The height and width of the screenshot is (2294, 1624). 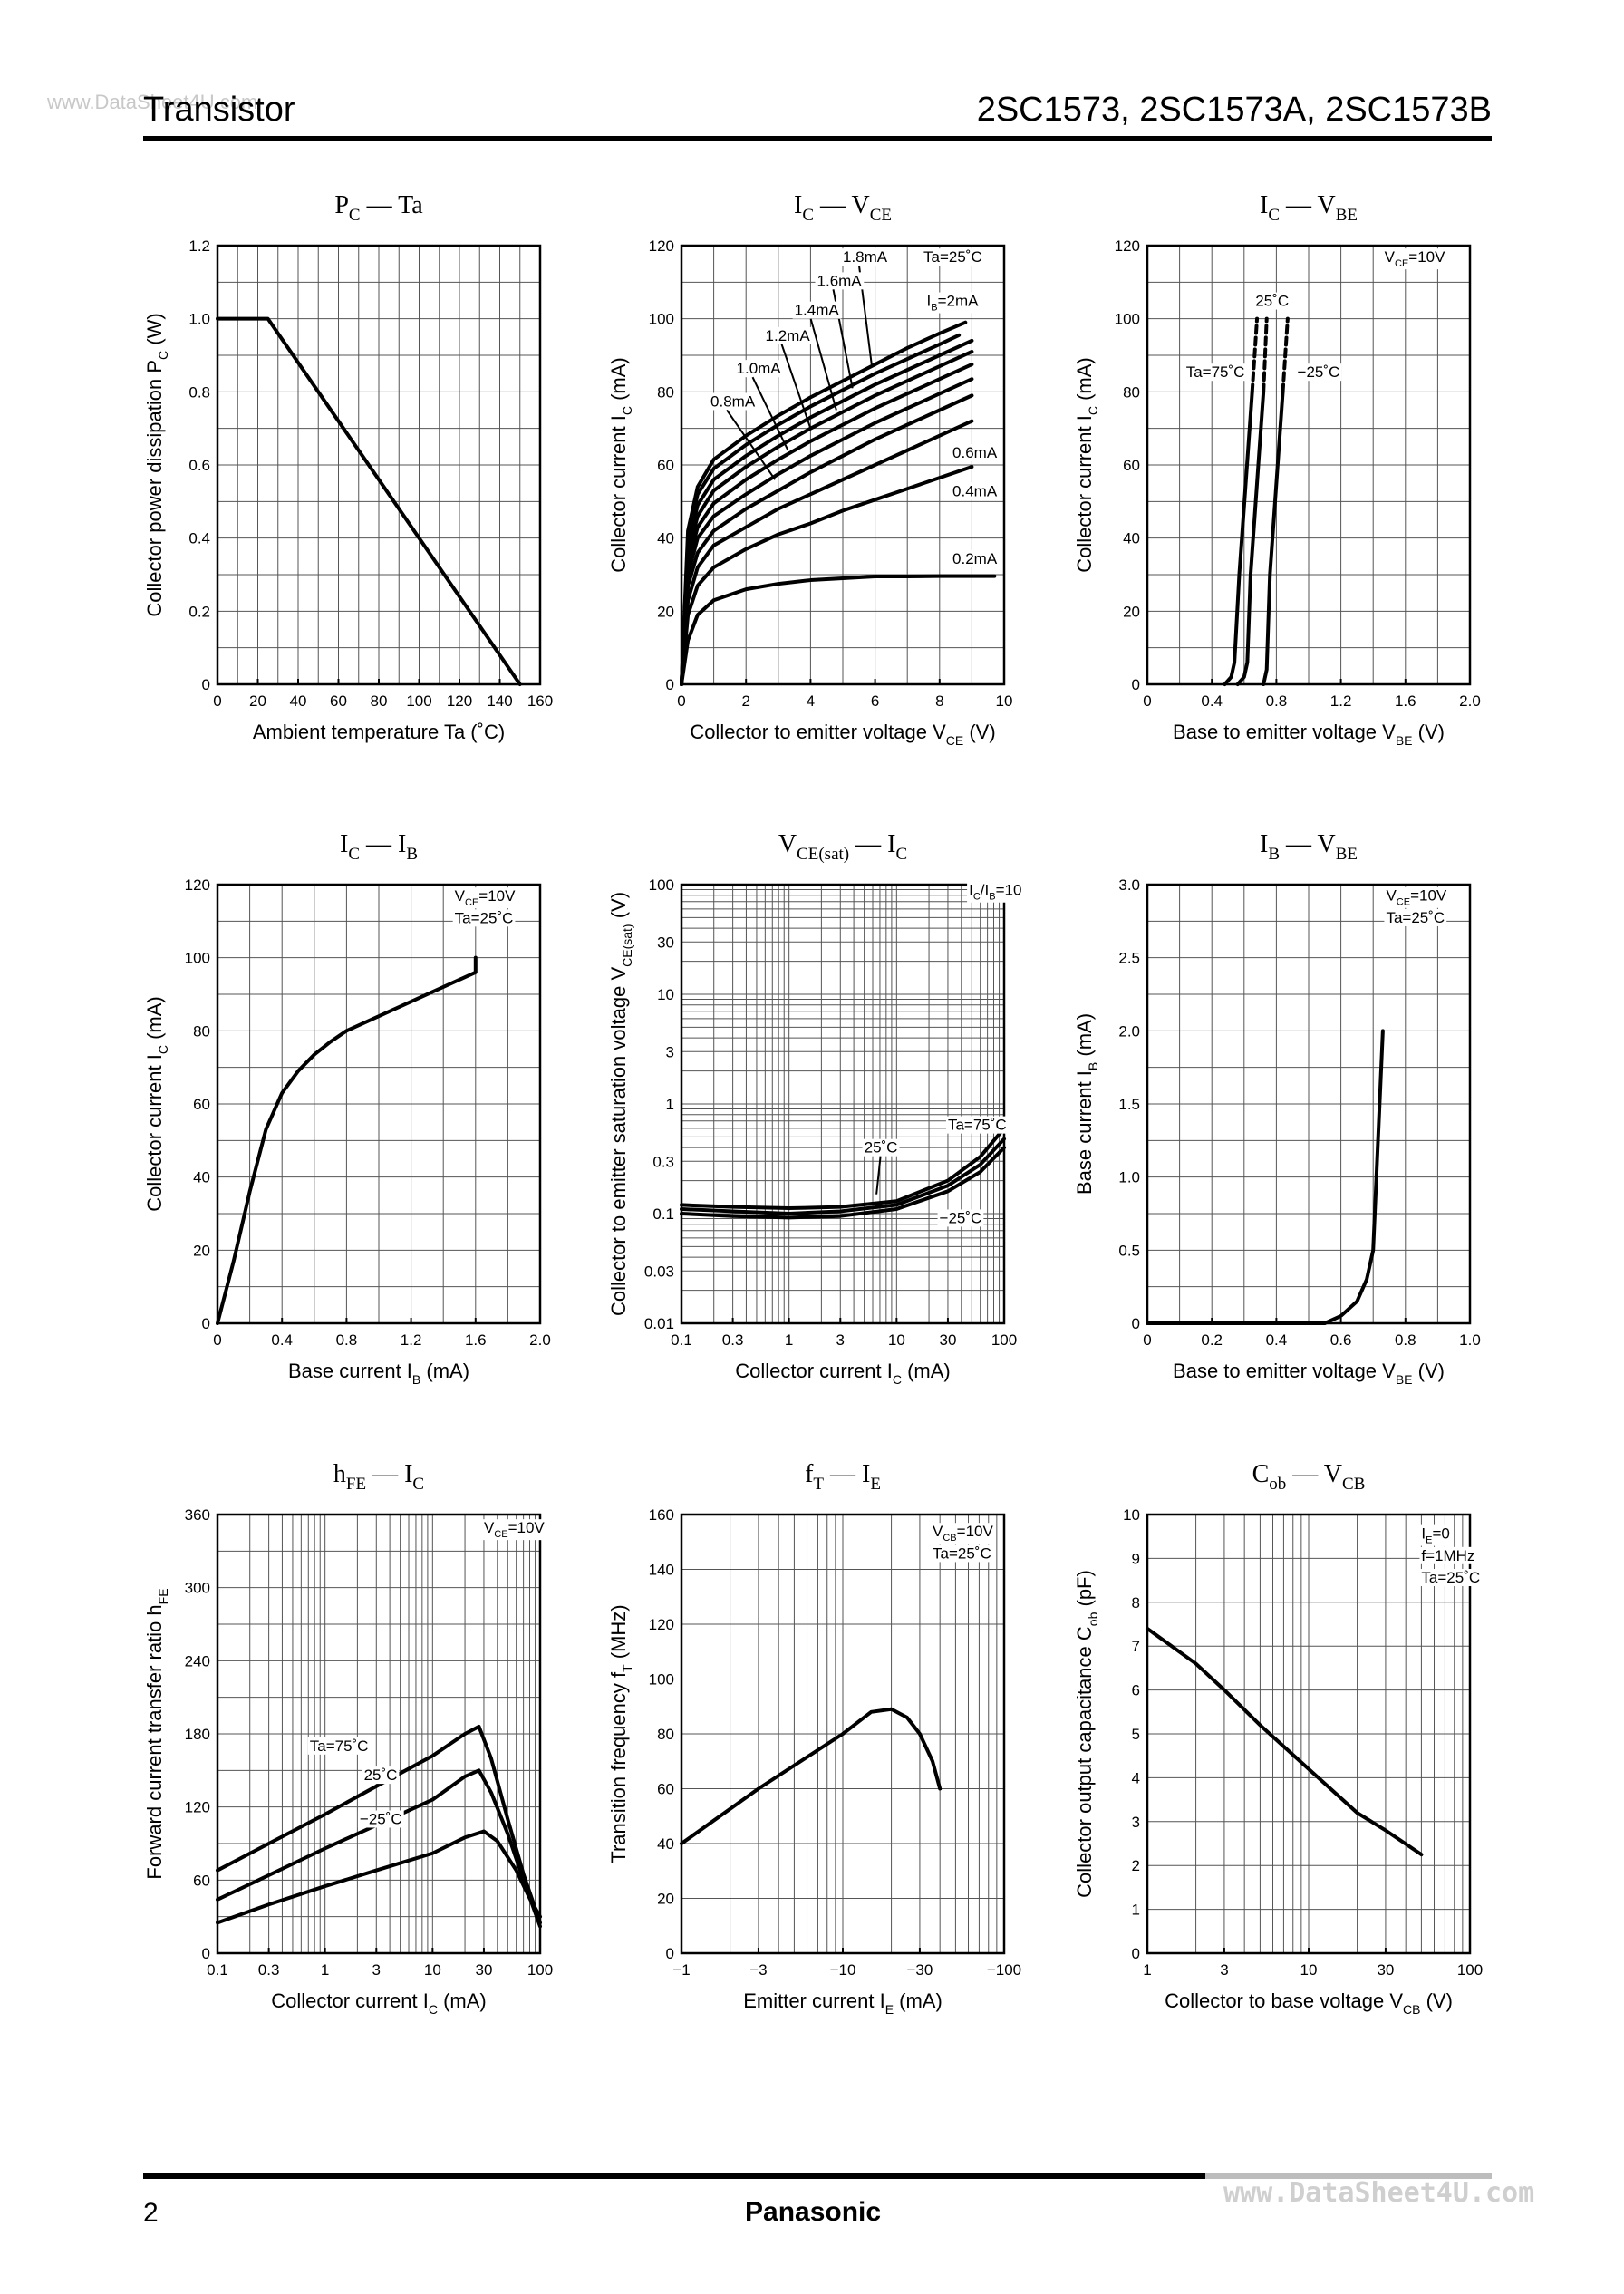 I want to click on y-tick-label: 40, so click(x=201, y=1177).